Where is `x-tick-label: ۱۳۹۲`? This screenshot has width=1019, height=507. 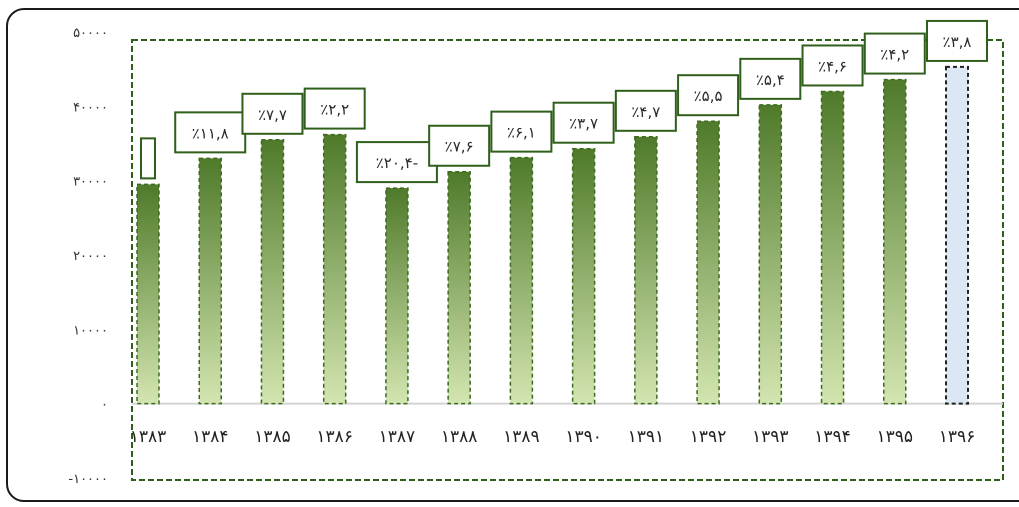
x-tick-label: ۱۳۹۲ is located at coordinates (708, 437).